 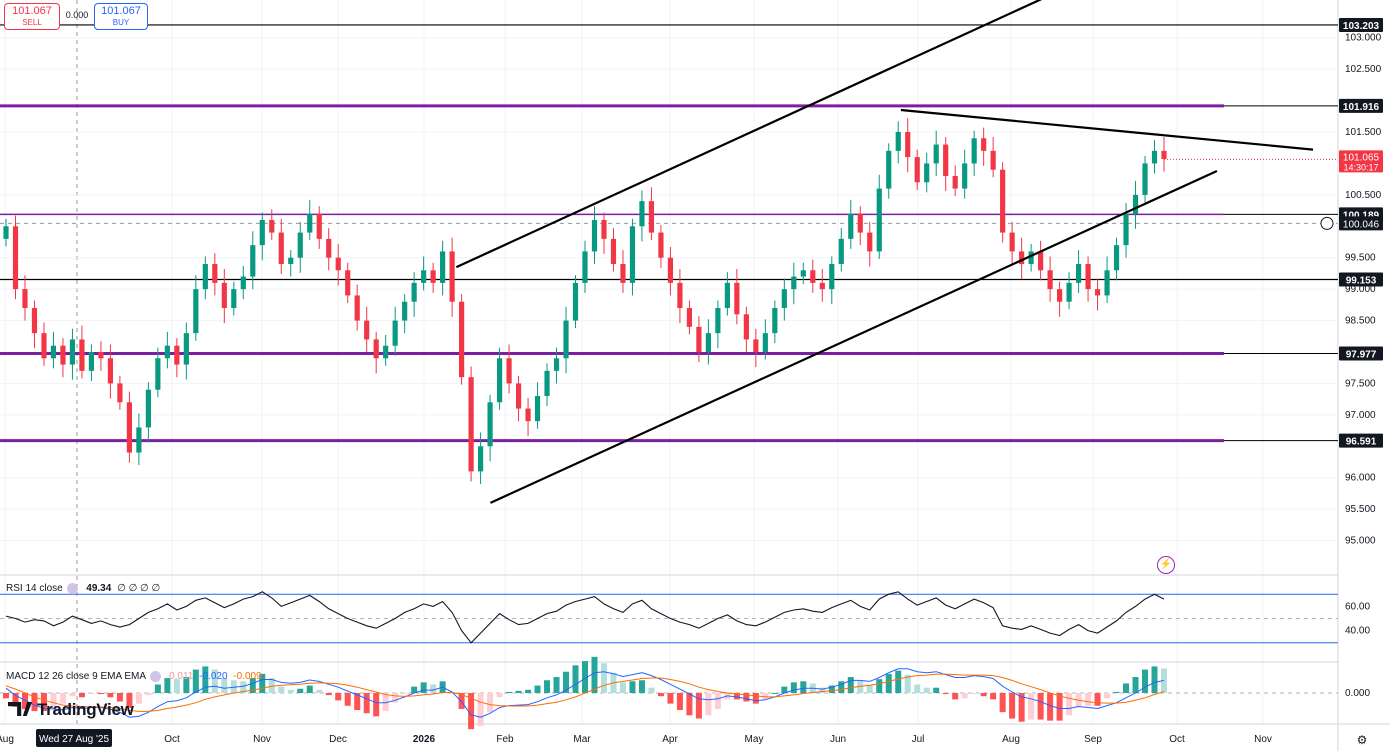 I want to click on level-label: 96.591, so click(x=1361, y=442).